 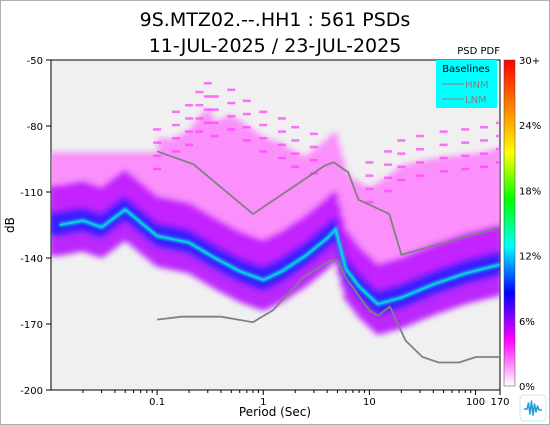 I want to click on colorbar-labels: 30+ 24% 18% 12% 6% 0%, so click(x=530, y=224).